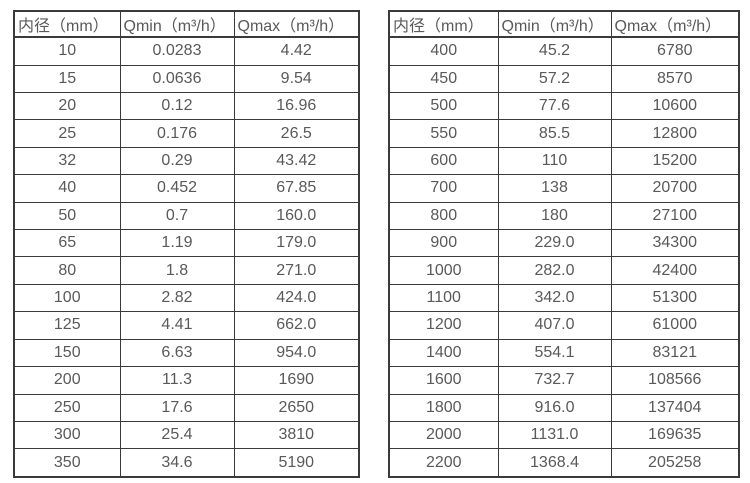 The width and height of the screenshot is (750, 483). I want to click on table-cell: 160.0, so click(296, 216).